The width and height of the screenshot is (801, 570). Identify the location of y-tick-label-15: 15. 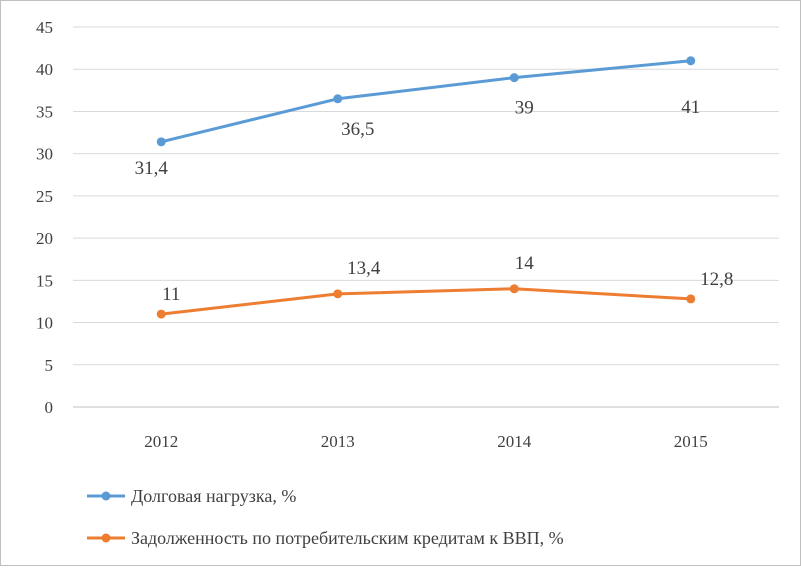
(44, 280).